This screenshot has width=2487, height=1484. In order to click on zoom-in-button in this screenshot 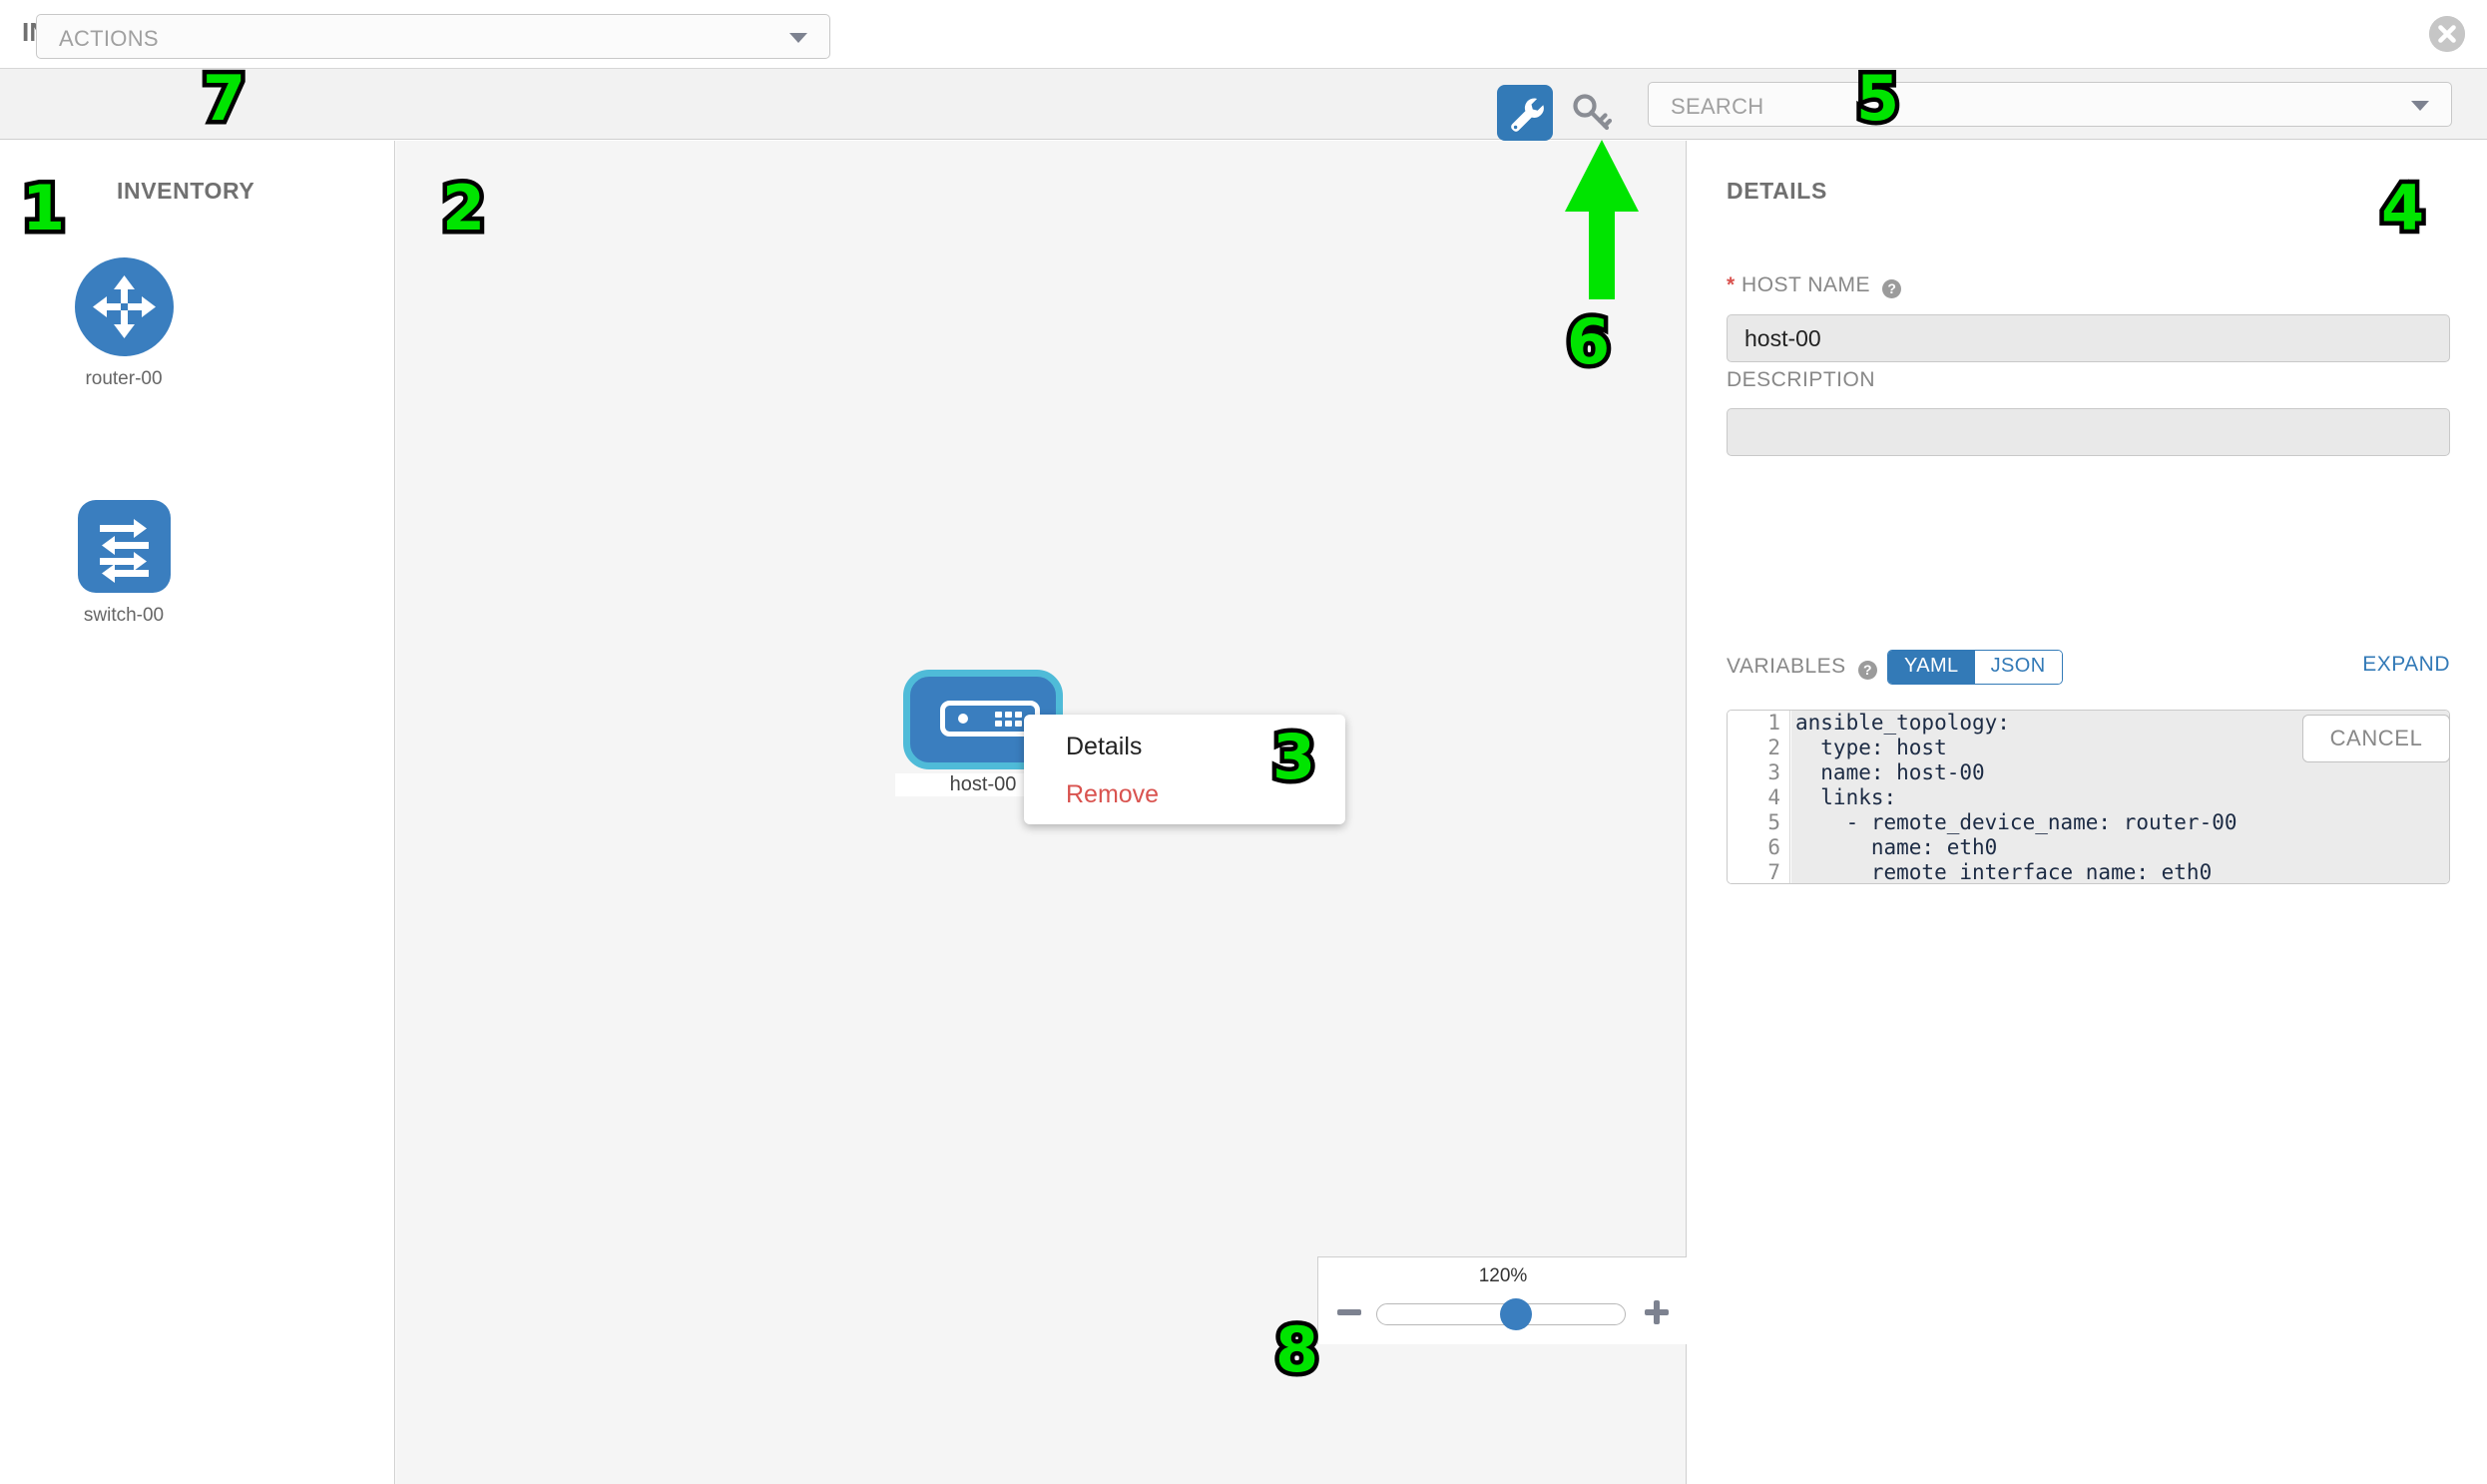, I will do `click(1657, 1312)`.